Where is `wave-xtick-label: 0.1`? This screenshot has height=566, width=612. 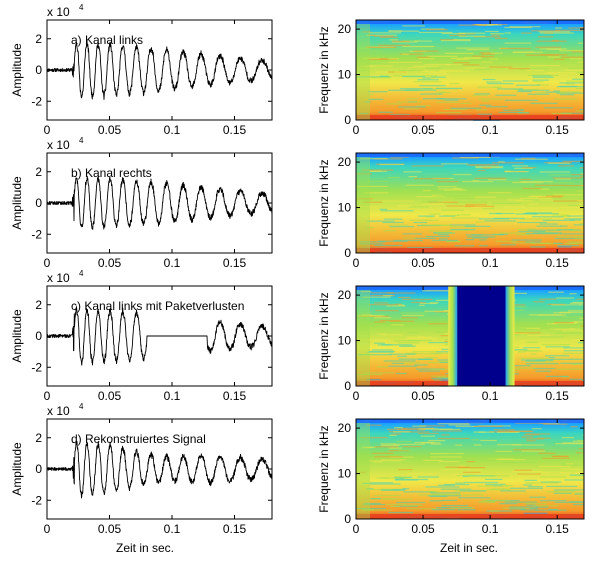
wave-xtick-label: 0.1 is located at coordinates (172, 529).